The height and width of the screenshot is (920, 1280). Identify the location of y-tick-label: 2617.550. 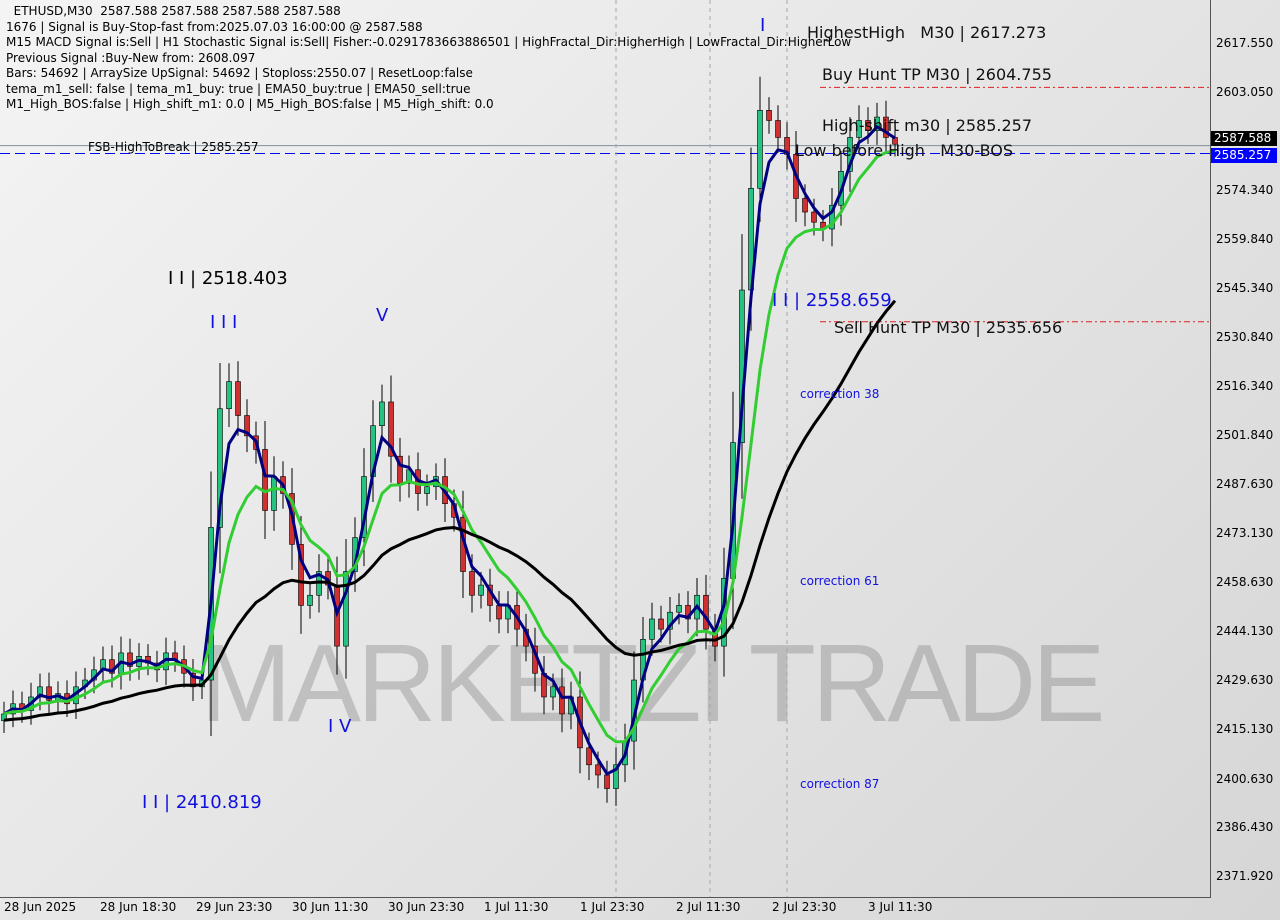
(1245, 43).